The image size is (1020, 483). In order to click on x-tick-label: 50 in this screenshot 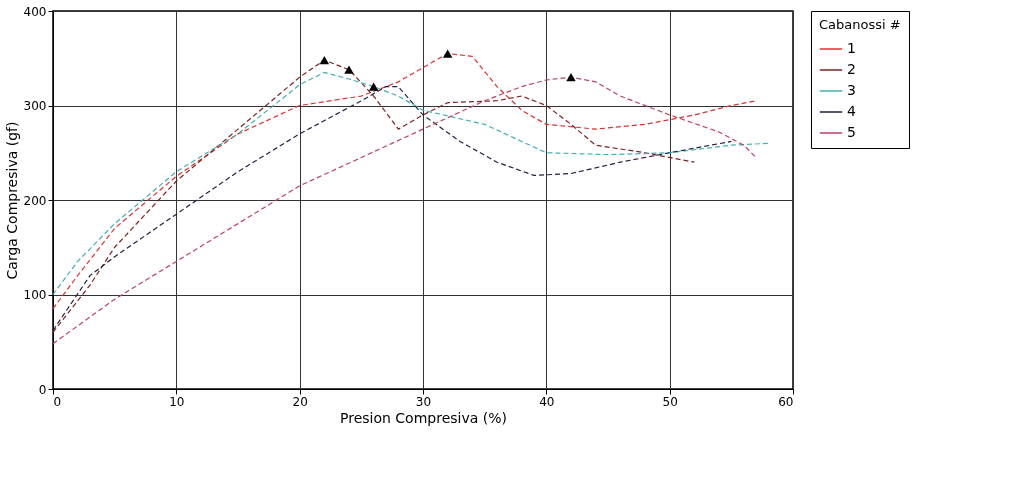, I will do `click(670, 401)`.